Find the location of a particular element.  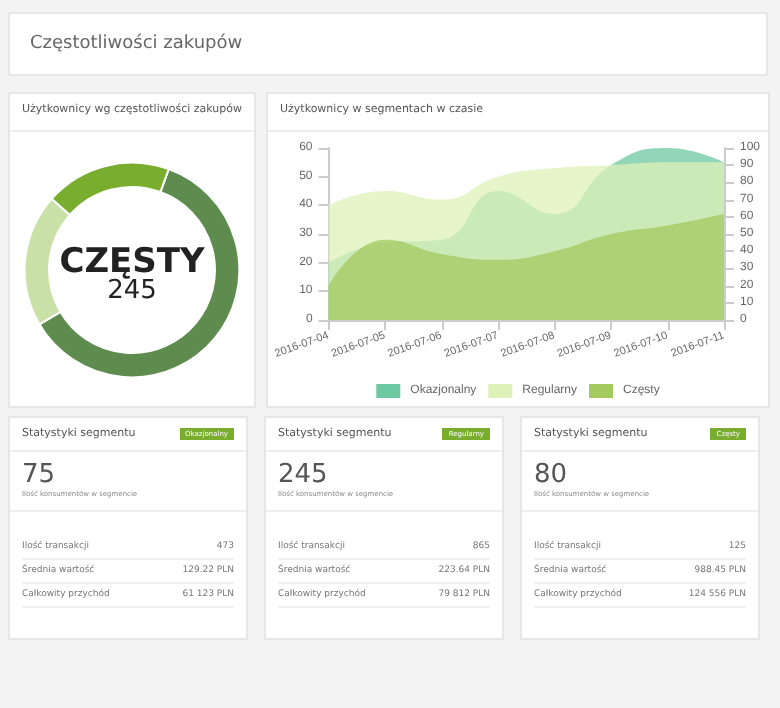

text: 75 is located at coordinates (40, 475).